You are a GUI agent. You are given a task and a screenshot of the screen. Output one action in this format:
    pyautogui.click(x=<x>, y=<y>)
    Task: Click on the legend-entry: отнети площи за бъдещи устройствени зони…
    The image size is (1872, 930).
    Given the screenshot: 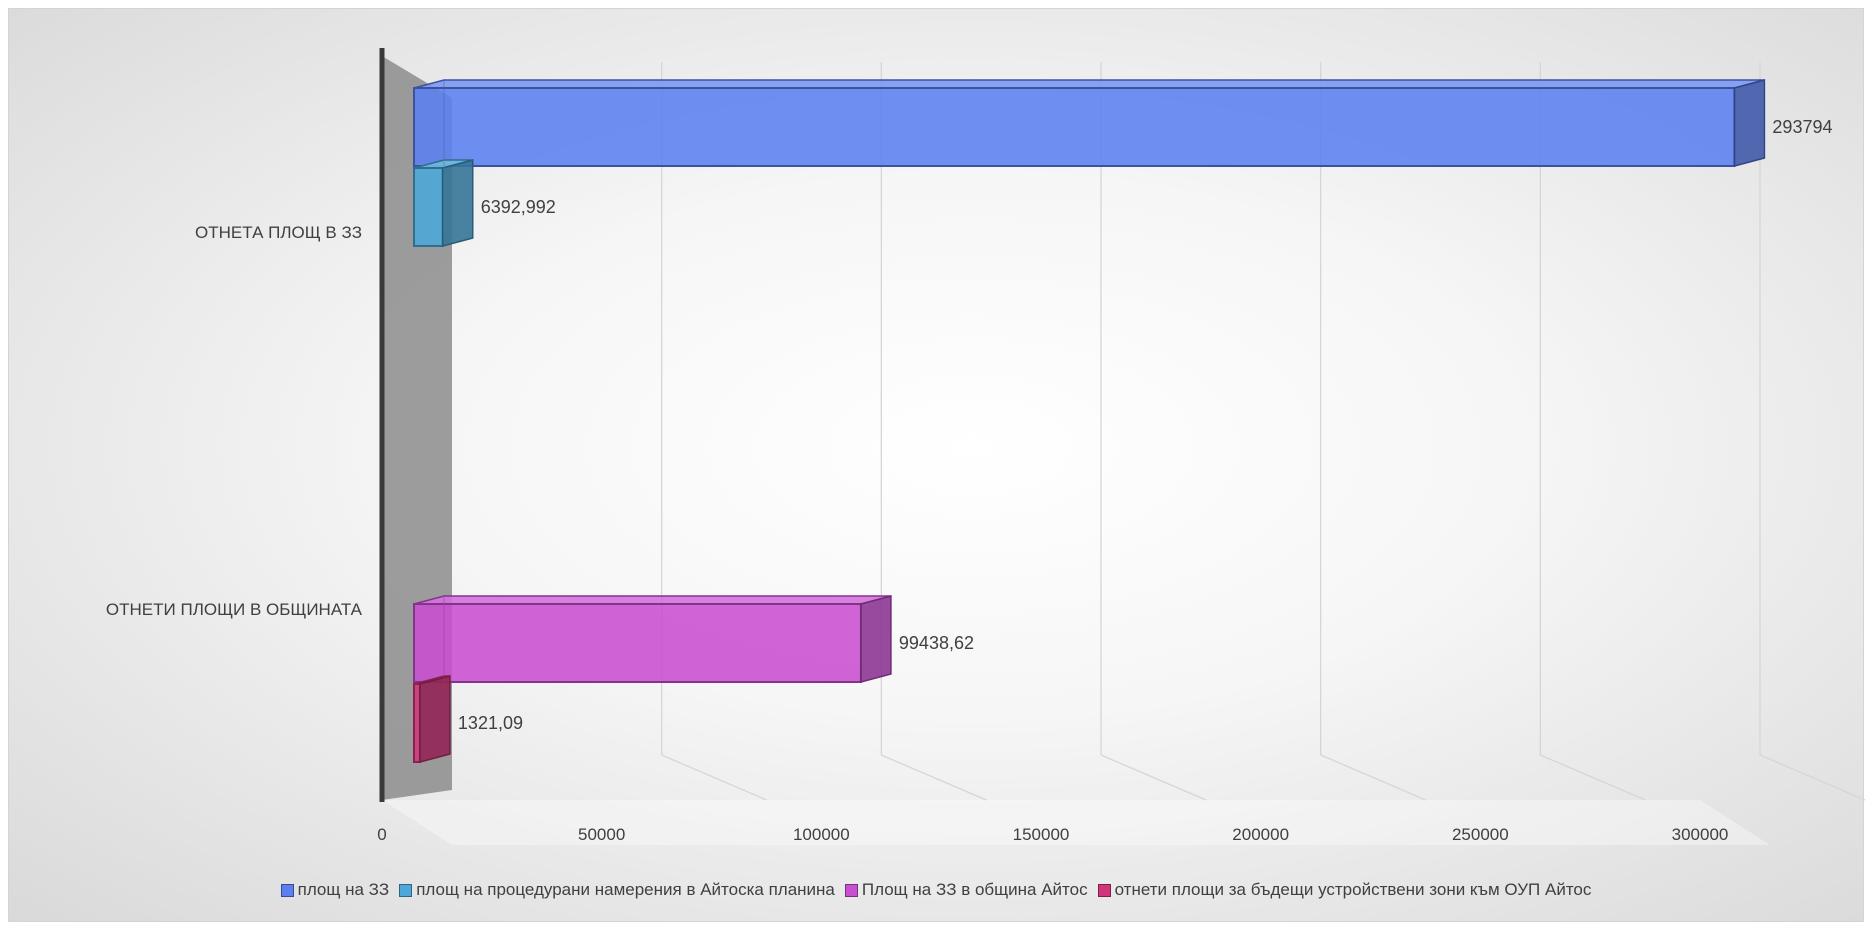 What is the action you would take?
    pyautogui.click(x=1344, y=890)
    